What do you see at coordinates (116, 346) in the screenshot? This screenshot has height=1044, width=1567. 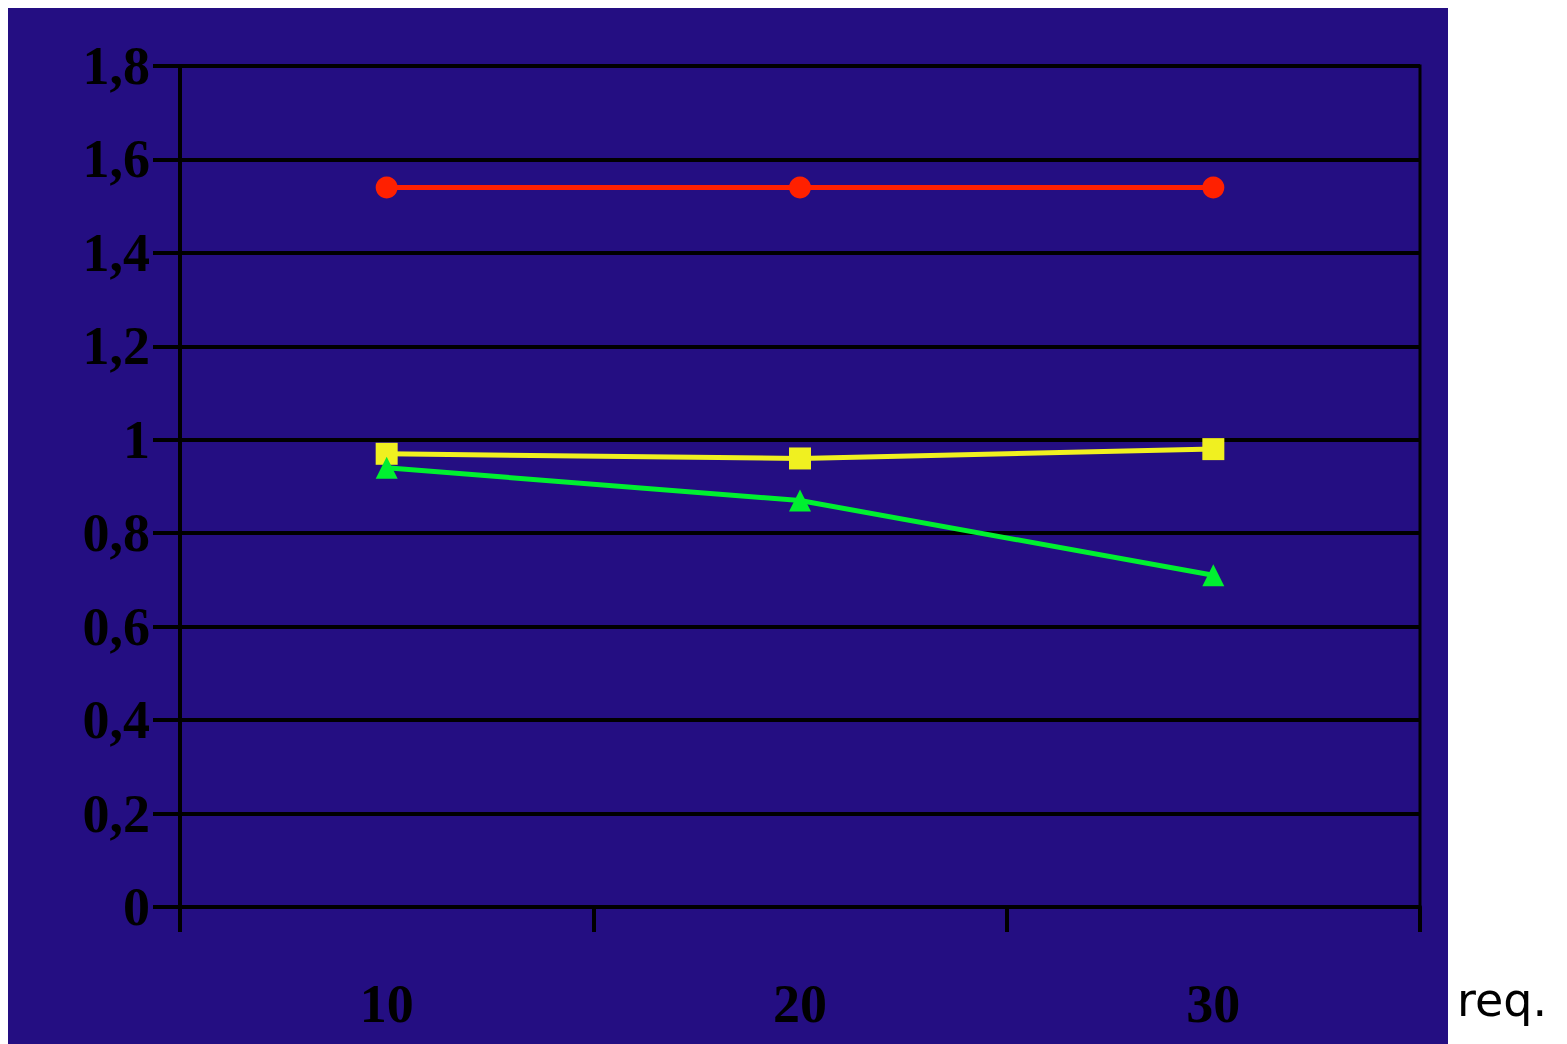 I see `y-tick-label: 1,2` at bounding box center [116, 346].